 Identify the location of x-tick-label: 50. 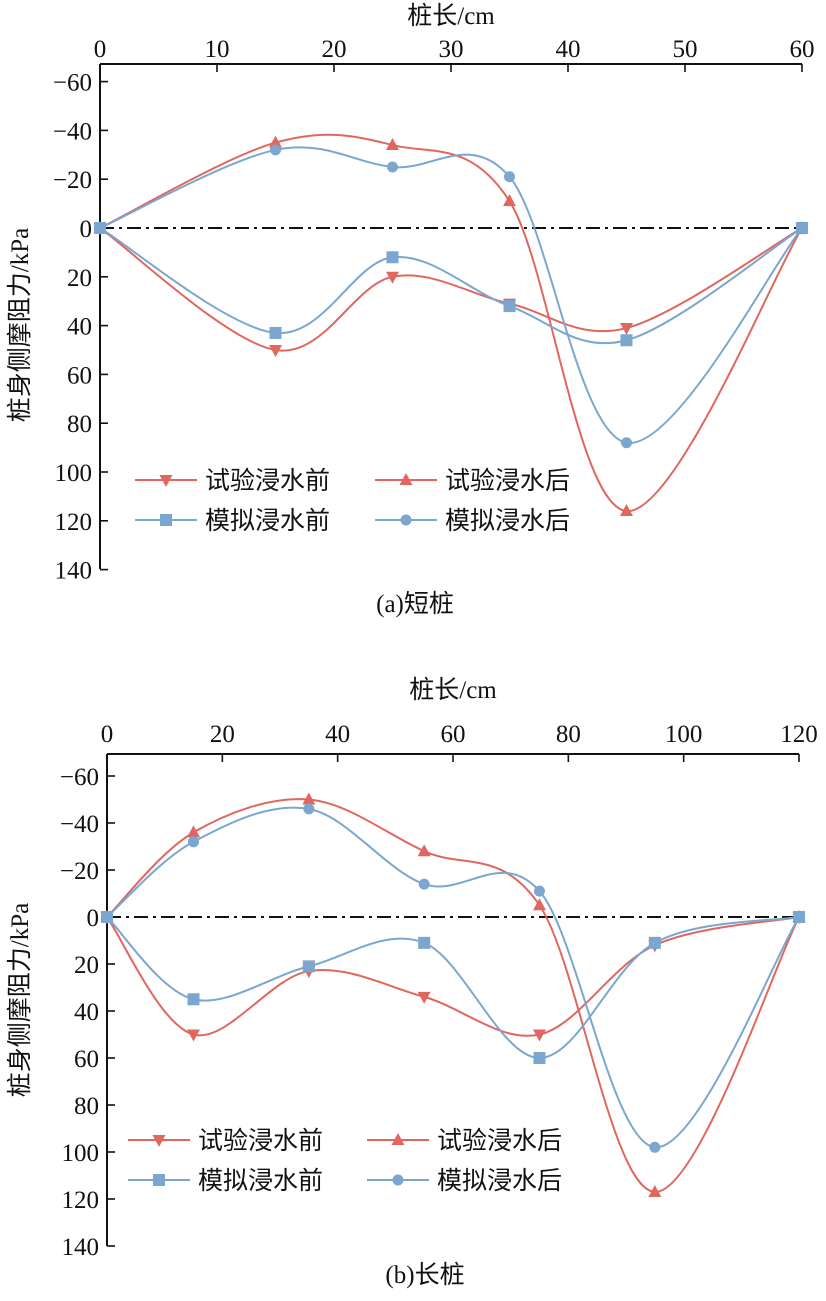
(685, 49).